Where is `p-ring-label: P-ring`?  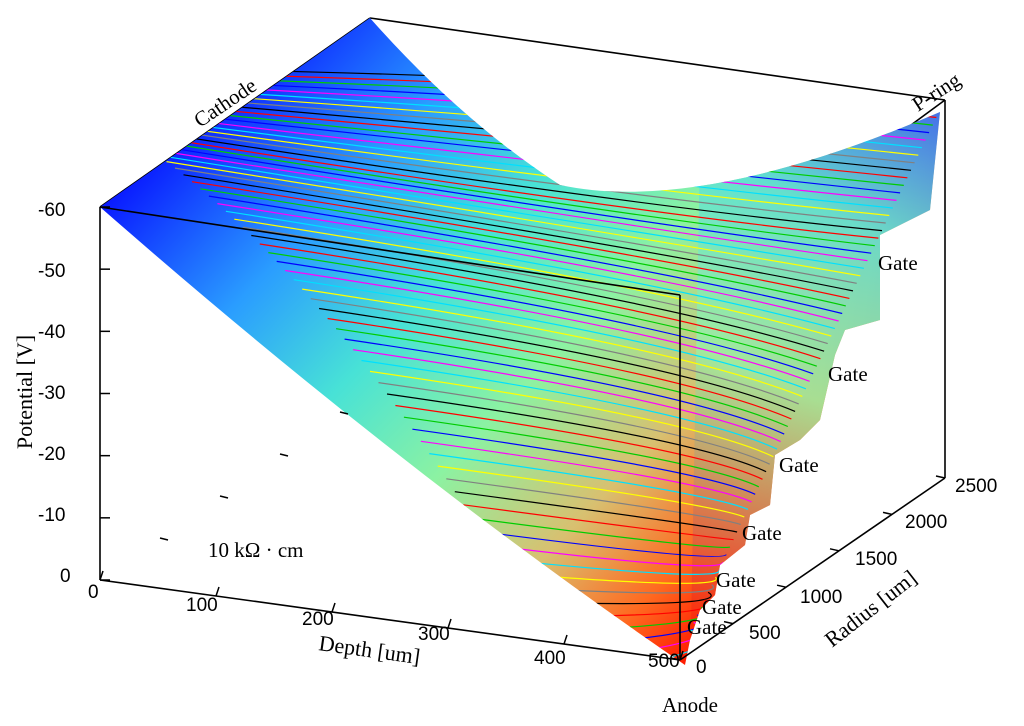 p-ring-label: P-ring is located at coordinates (937, 91).